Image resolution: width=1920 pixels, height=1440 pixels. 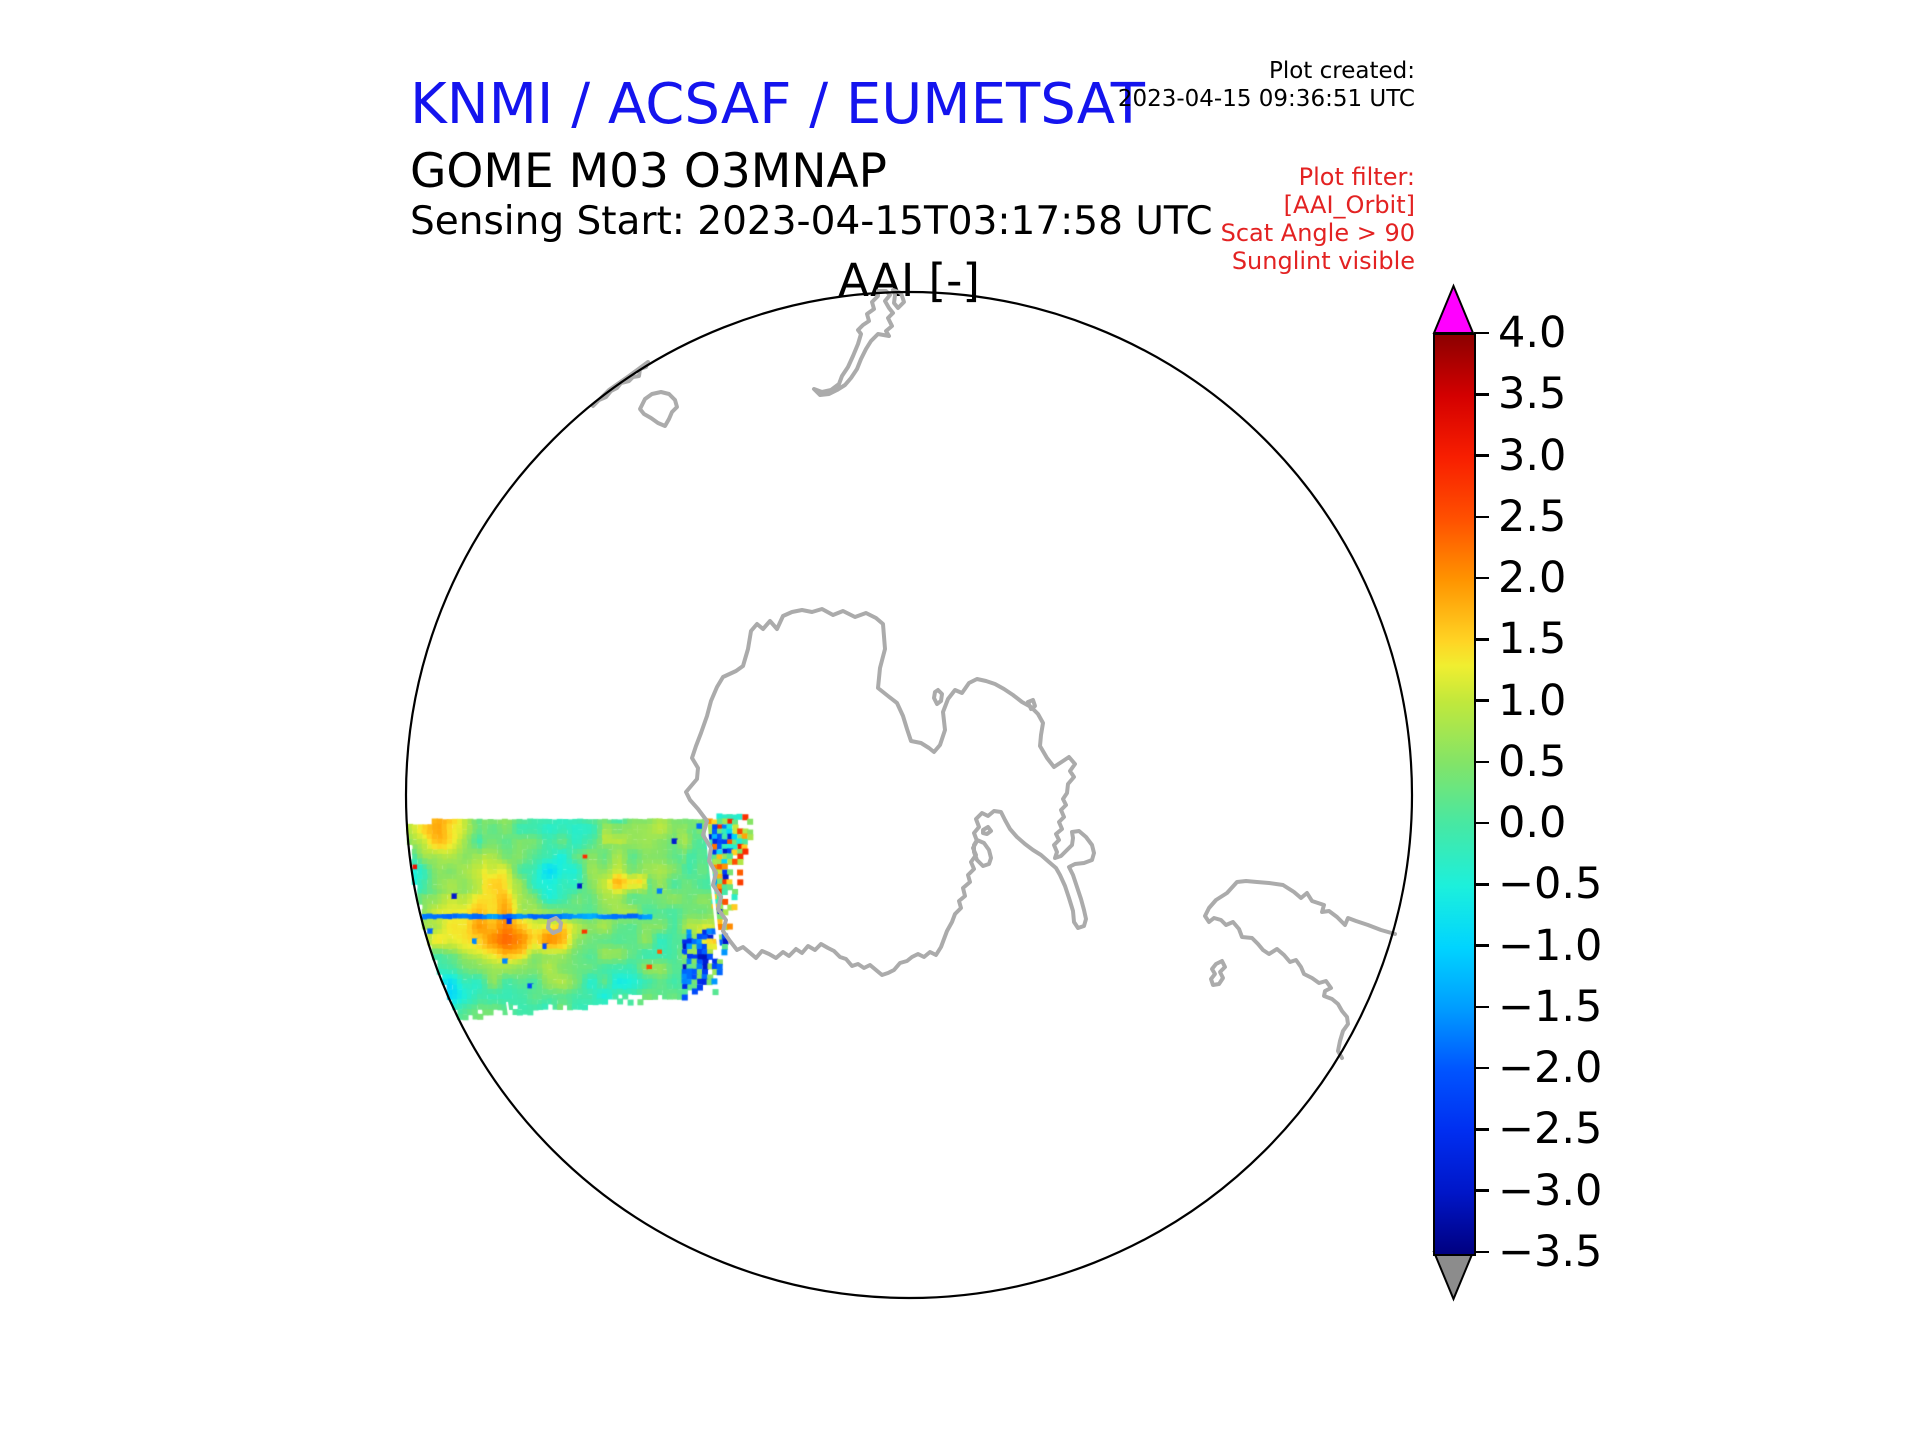 What do you see at coordinates (1532, 639) in the screenshot?
I see `colorbar-tick-label: 1.5` at bounding box center [1532, 639].